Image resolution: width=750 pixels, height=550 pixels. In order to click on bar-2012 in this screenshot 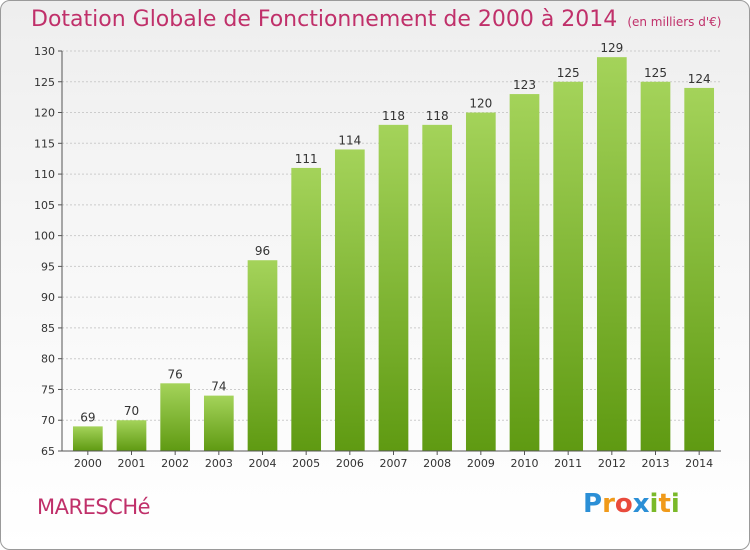, I will do `click(611, 254)`.